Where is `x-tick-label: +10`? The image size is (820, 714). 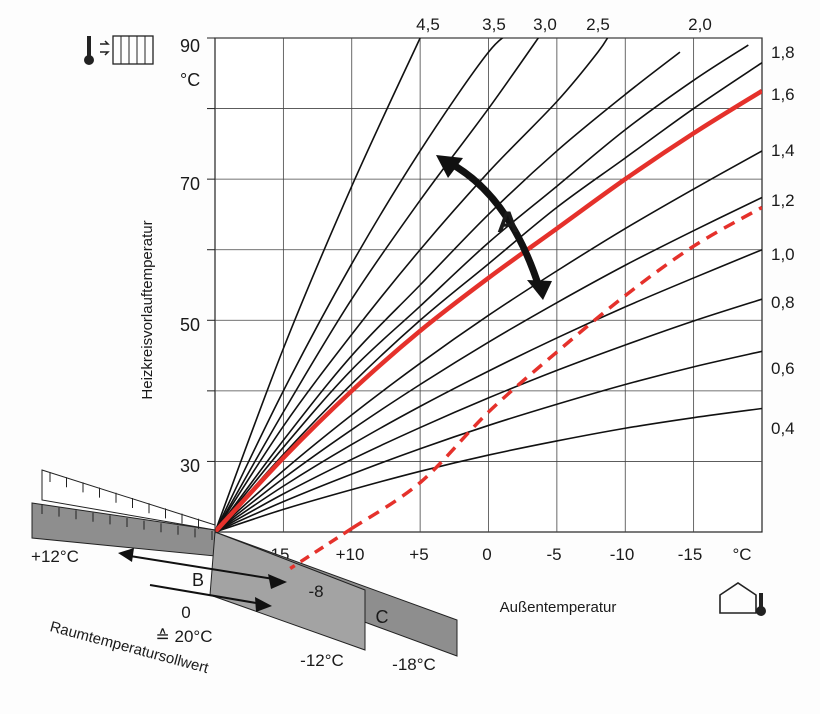
x-tick-label: +10 is located at coordinates (350, 554).